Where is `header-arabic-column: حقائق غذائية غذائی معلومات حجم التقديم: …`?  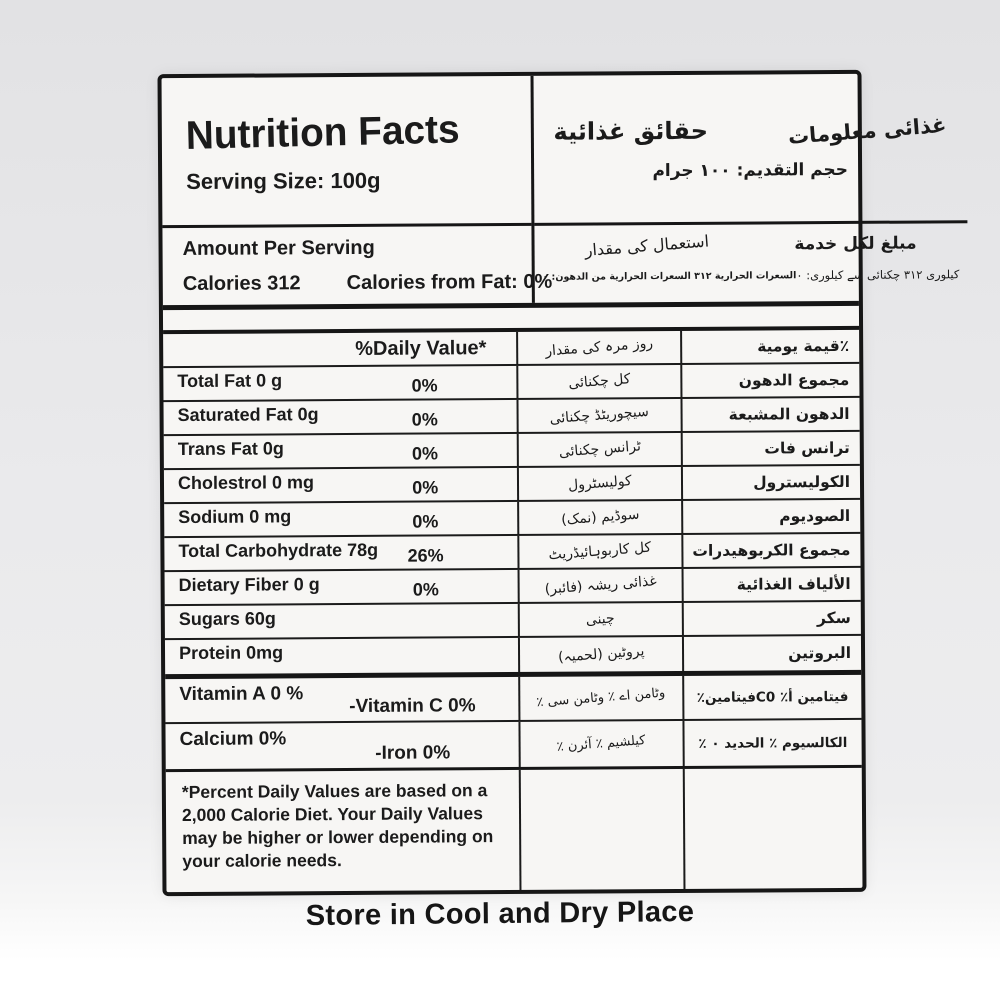 header-arabic-column: حقائق غذائية غذائی معلومات حجم التقديم: … is located at coordinates (750, 188).